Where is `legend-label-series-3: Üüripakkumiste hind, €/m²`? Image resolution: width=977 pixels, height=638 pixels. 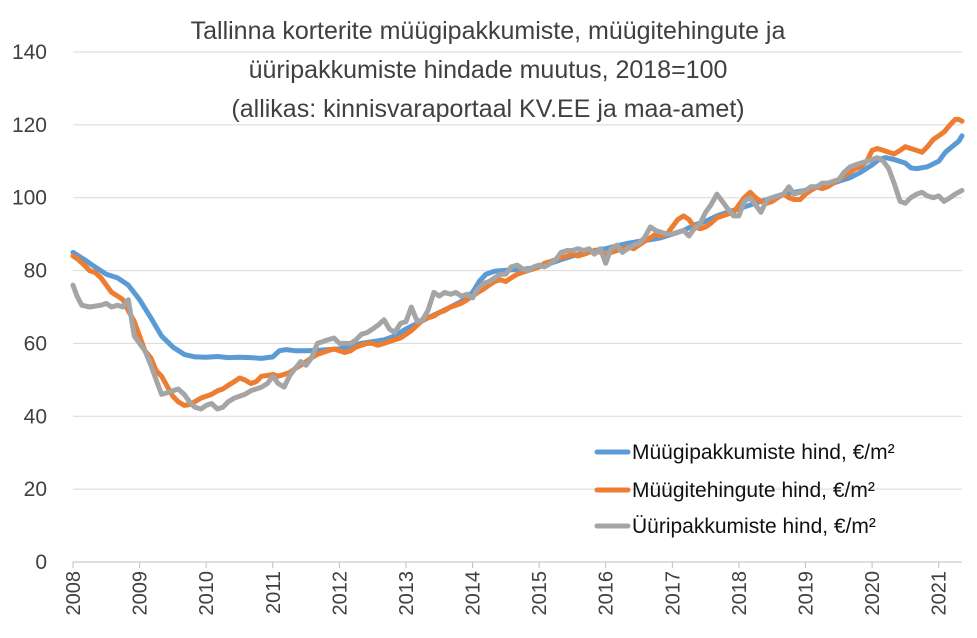
legend-label-series-3: Üüripakkumiste hind, €/m² is located at coordinates (754, 526).